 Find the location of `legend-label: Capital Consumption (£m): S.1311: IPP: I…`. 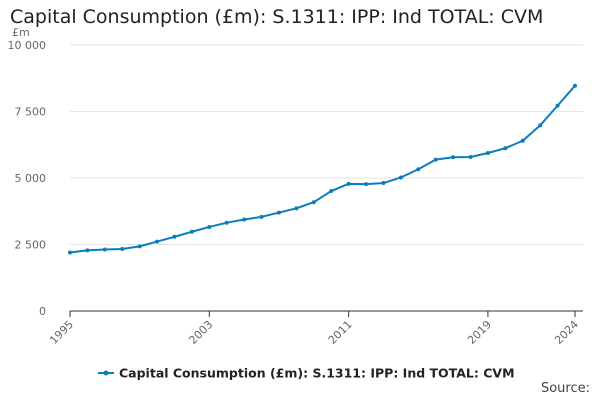

legend-label: Capital Consumption (£m): S.1311: IPP: I… is located at coordinates (317, 373).